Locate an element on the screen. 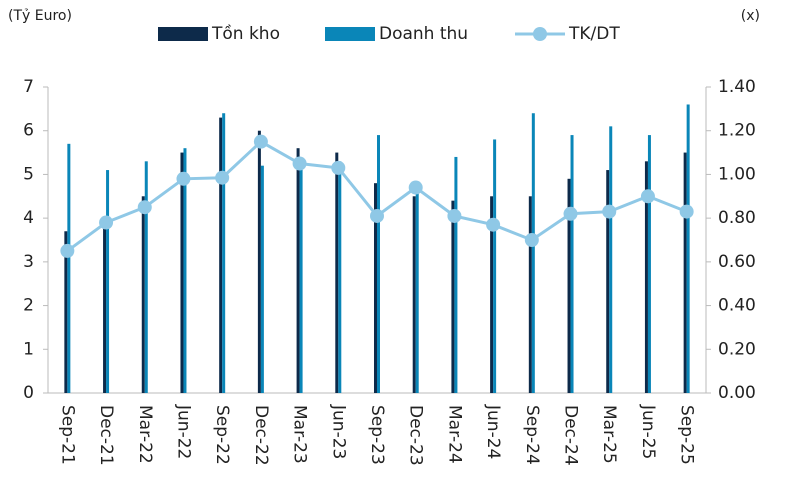  x-tick-label: Sep-22 is located at coordinates (222, 435).